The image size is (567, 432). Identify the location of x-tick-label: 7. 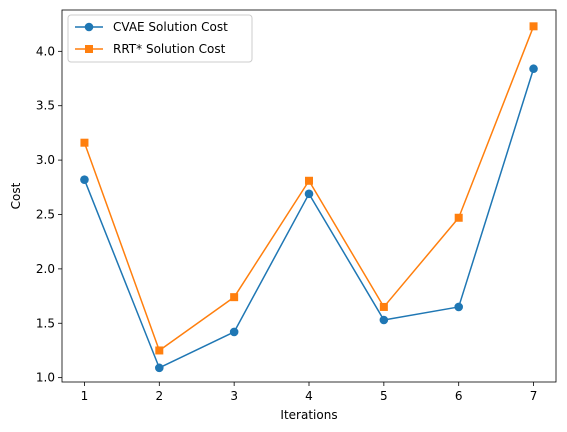
(534, 396).